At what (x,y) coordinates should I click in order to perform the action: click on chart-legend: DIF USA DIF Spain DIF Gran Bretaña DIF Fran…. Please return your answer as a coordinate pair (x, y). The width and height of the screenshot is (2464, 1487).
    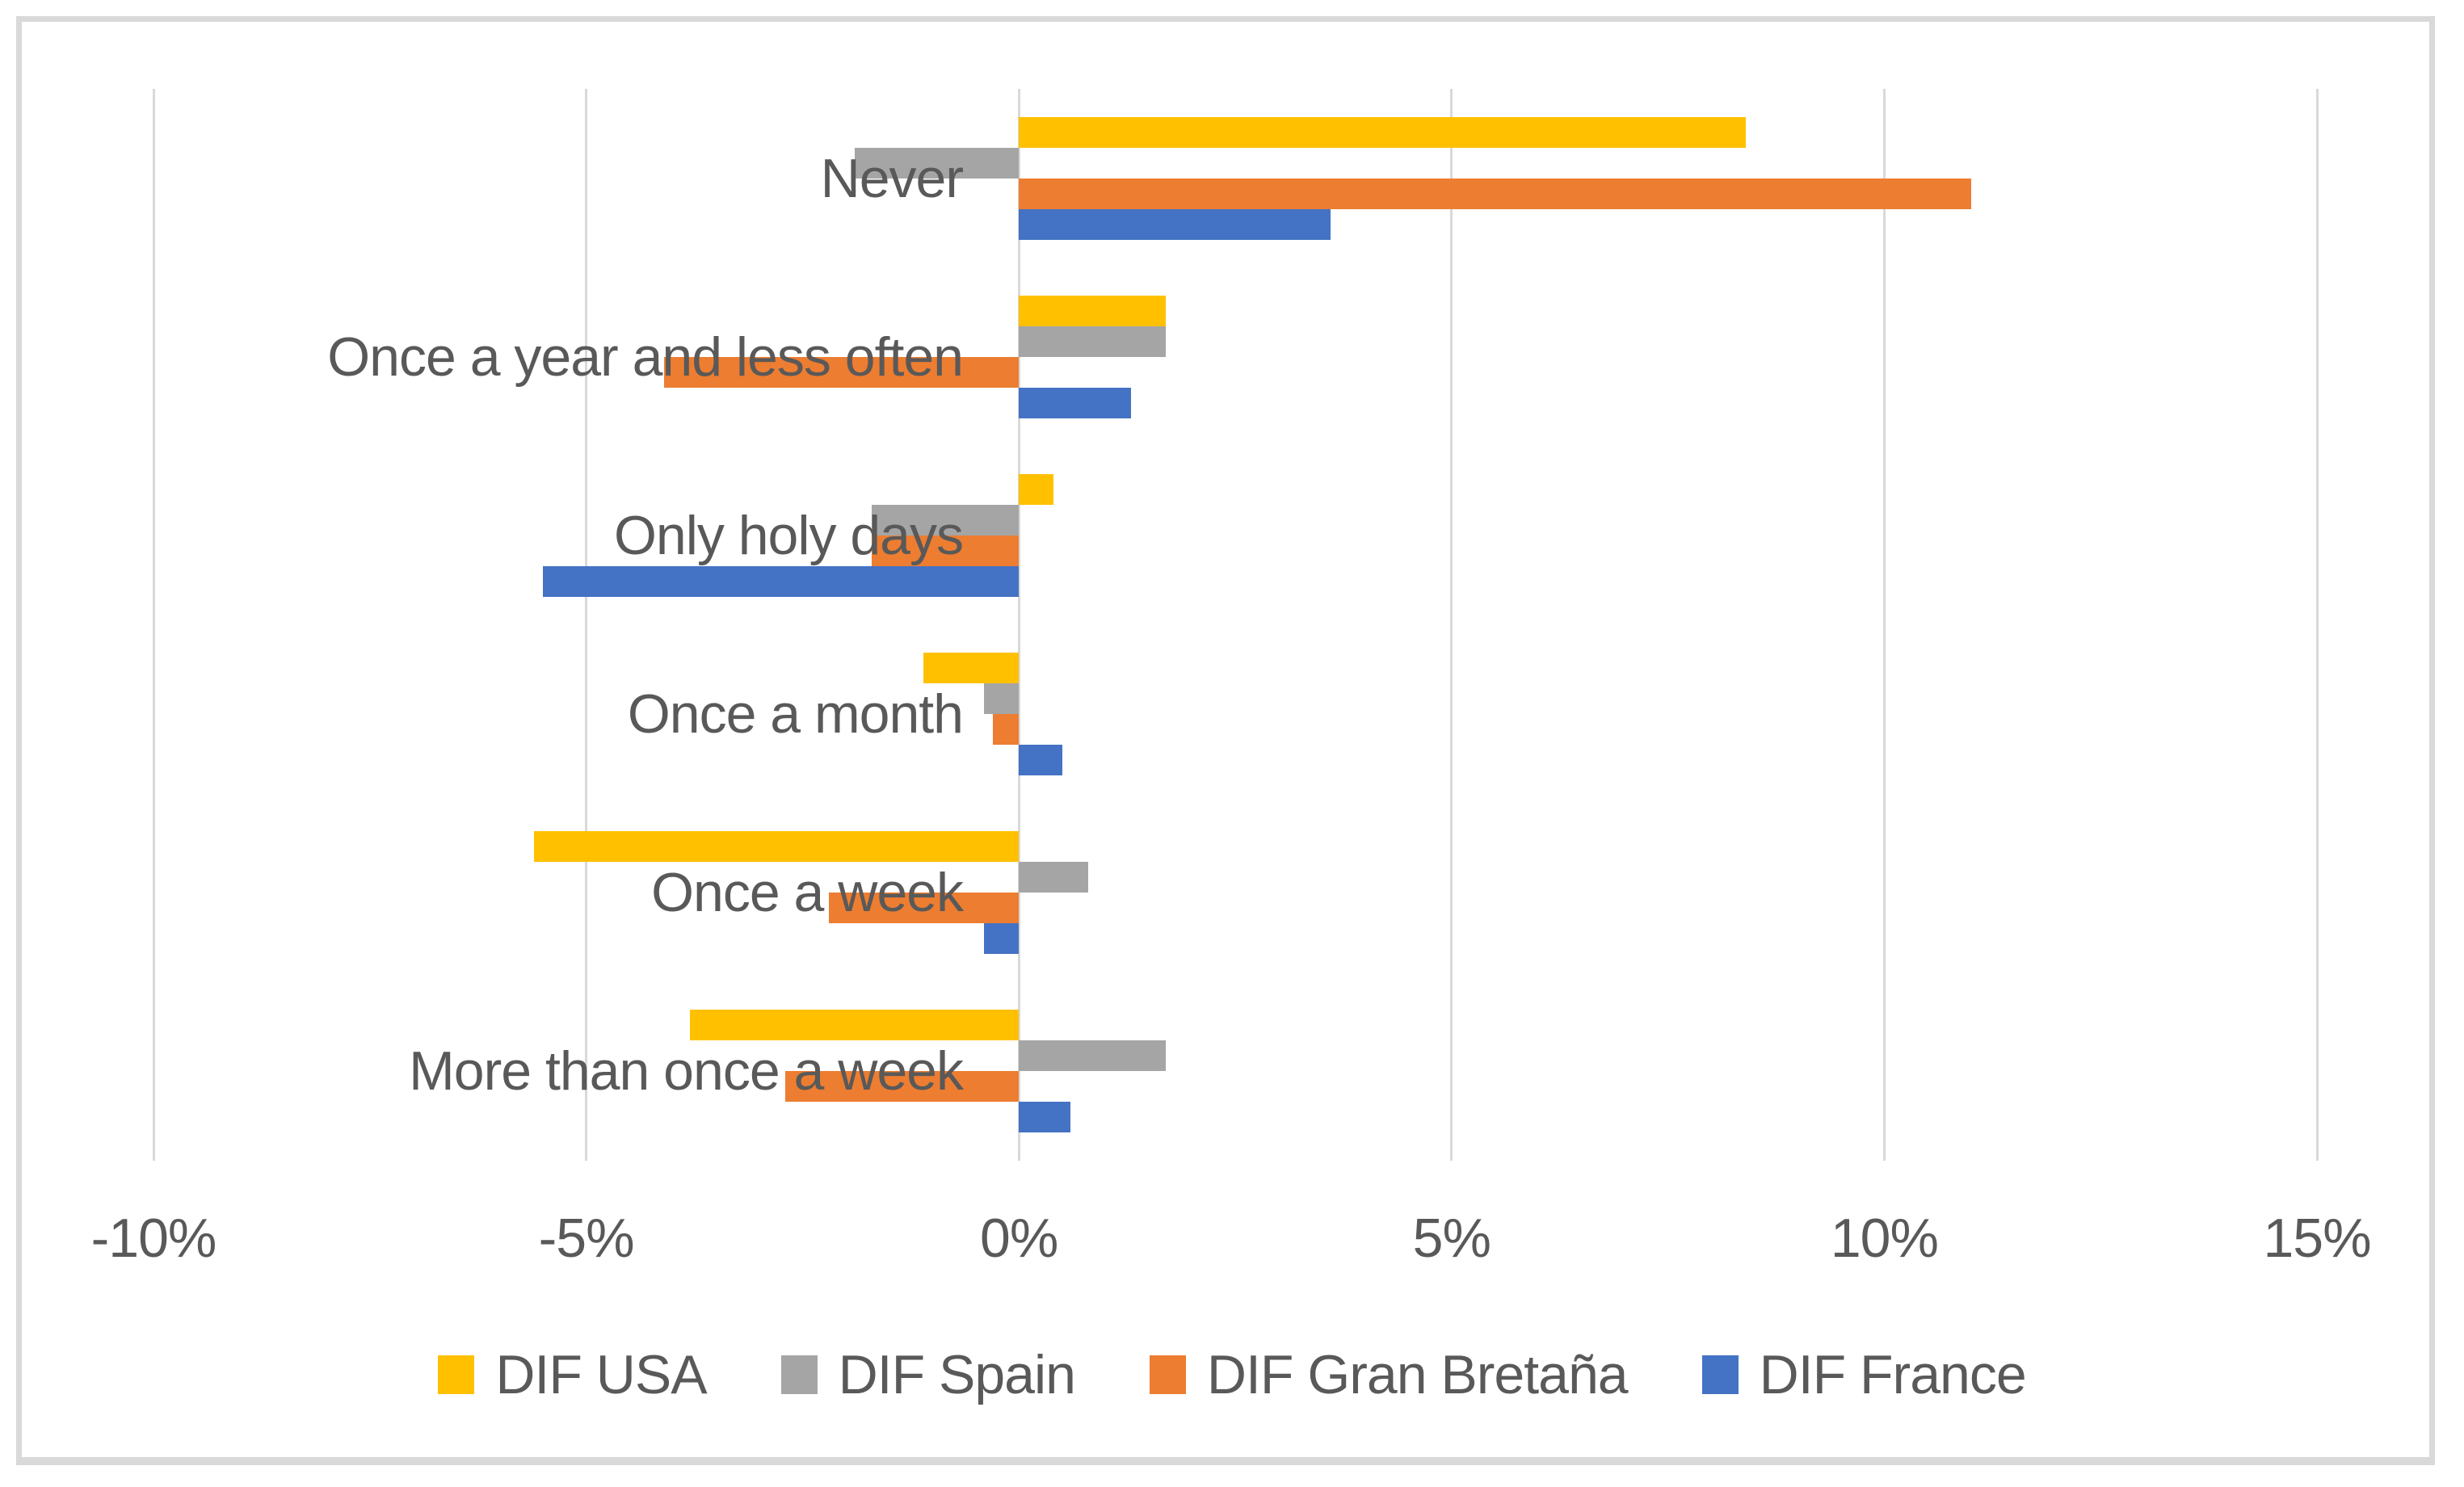
    Looking at the image, I should click on (1232, 1374).